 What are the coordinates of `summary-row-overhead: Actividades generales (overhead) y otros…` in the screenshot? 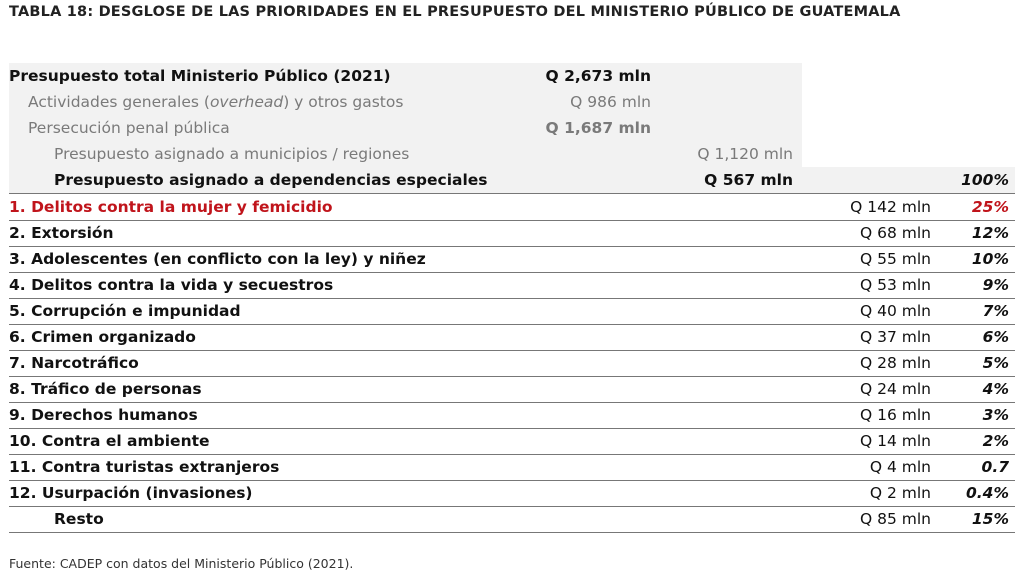 It's located at (405, 102).